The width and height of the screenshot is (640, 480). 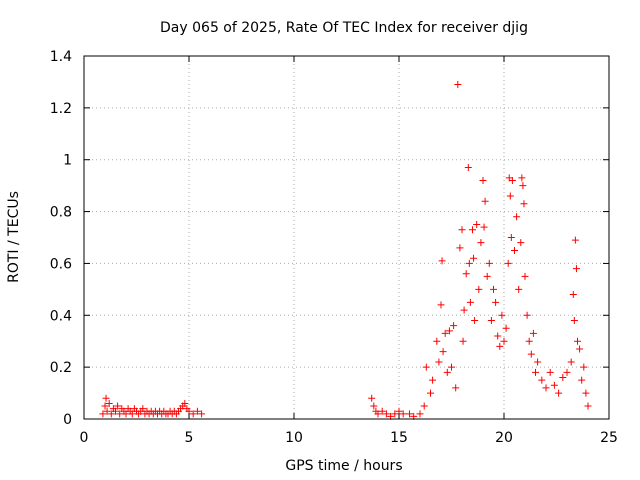 I want to click on y-axis-label: ROTI / TECUs, so click(x=14, y=237).